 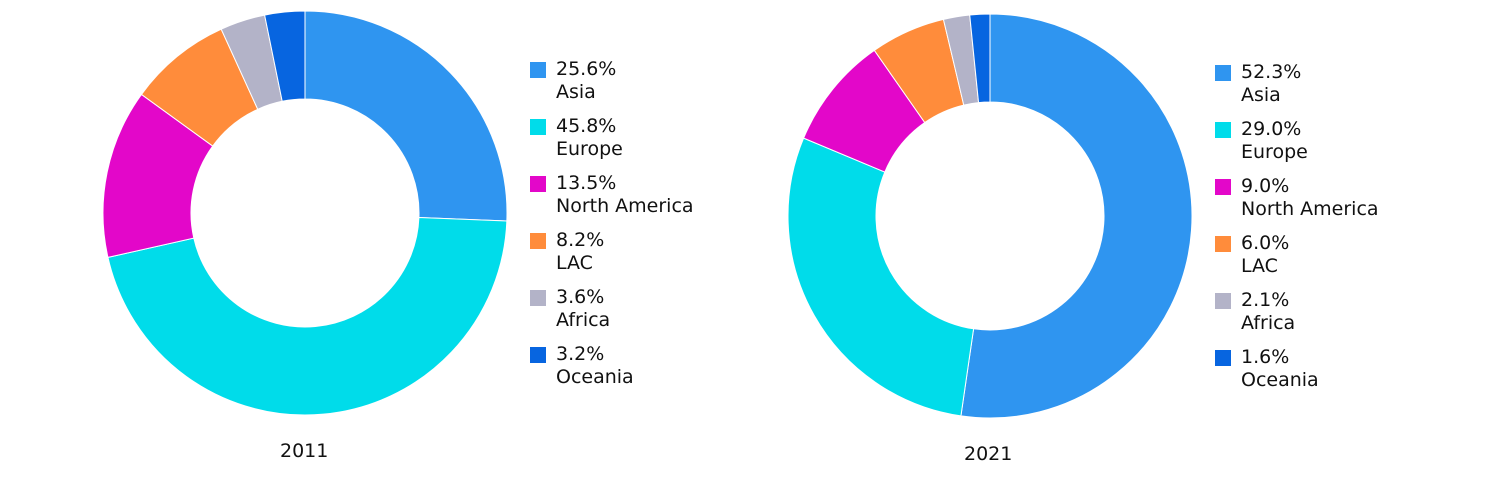 I want to click on legend-value-north-america: 13.5%, so click(x=586, y=183).